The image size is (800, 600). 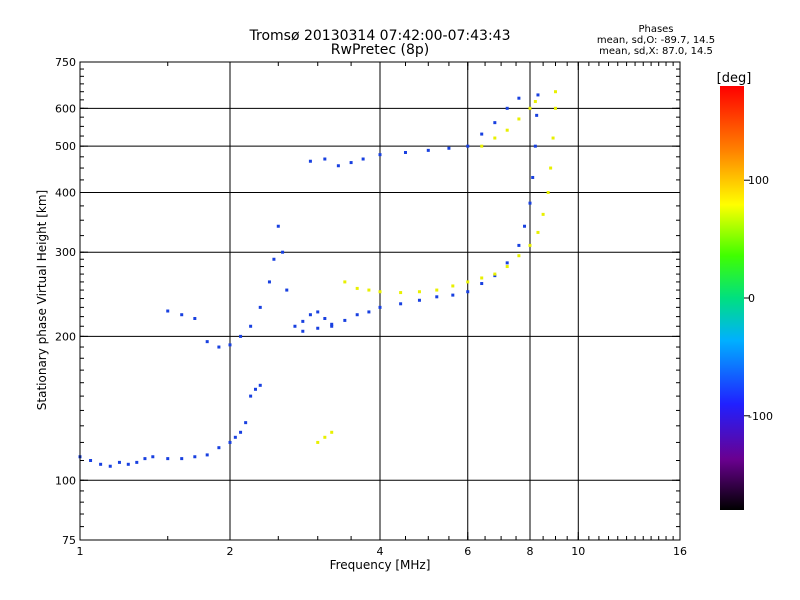 What do you see at coordinates (380, 565) in the screenshot?
I see `x-axis-label: Frequency [MHz]` at bounding box center [380, 565].